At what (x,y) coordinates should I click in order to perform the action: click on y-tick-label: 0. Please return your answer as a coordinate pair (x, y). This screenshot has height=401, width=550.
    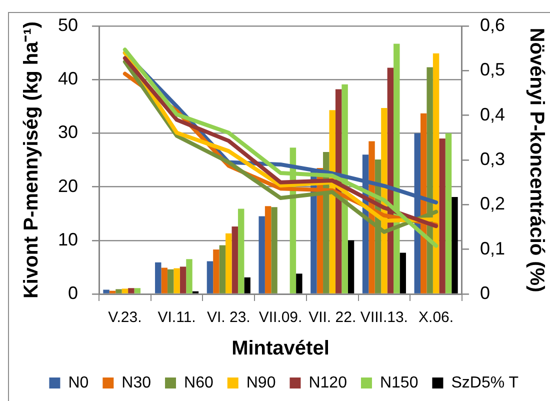
    Looking at the image, I should click on (73, 292).